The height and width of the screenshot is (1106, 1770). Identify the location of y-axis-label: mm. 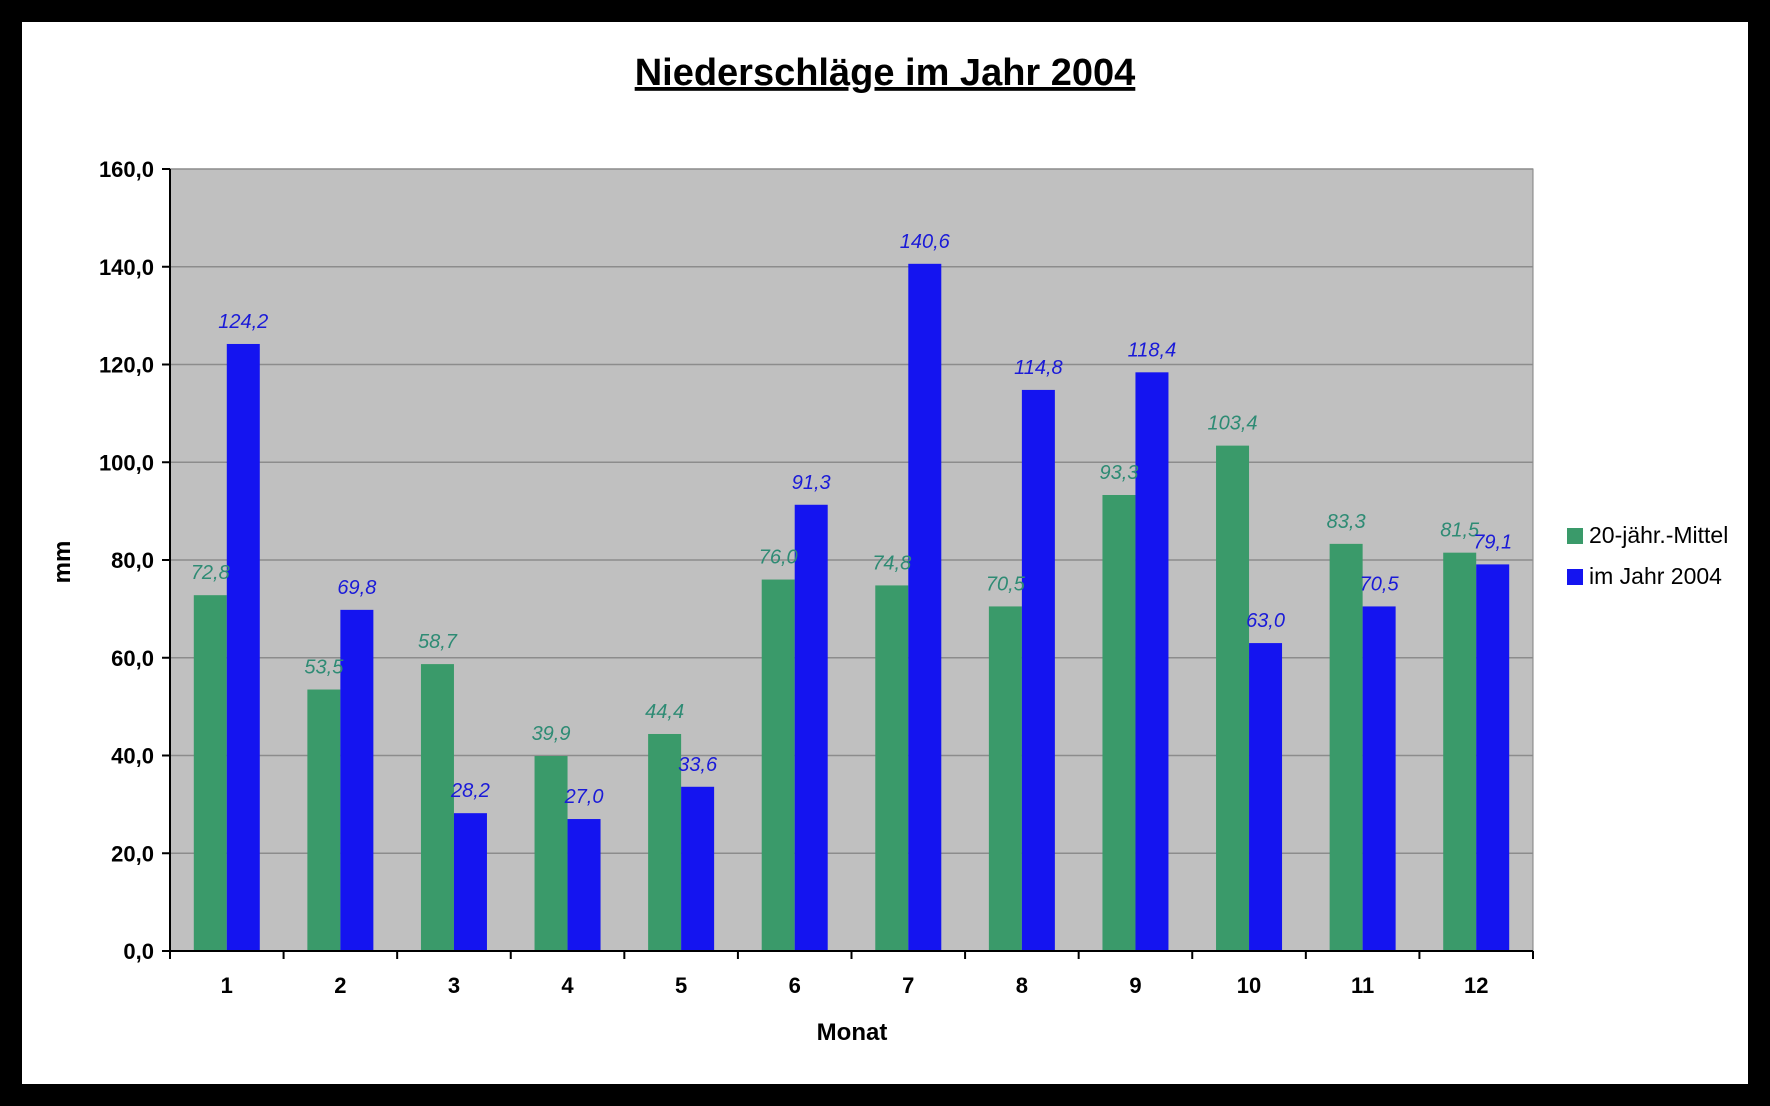
(62, 562).